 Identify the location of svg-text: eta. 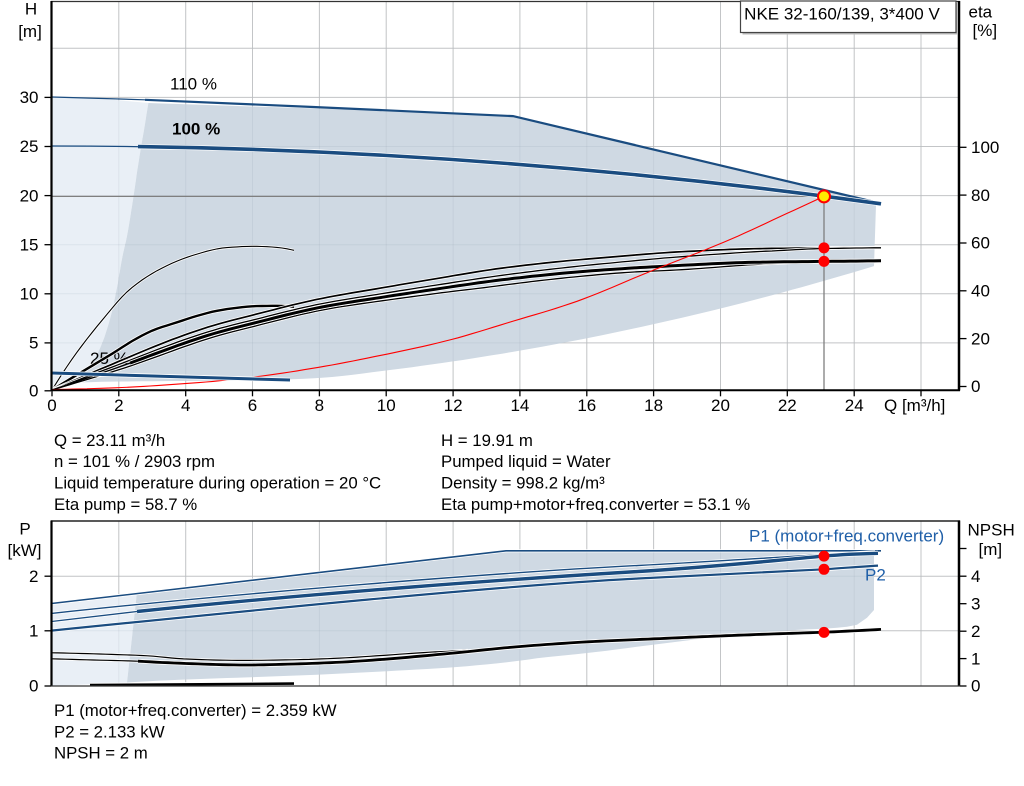
(981, 12).